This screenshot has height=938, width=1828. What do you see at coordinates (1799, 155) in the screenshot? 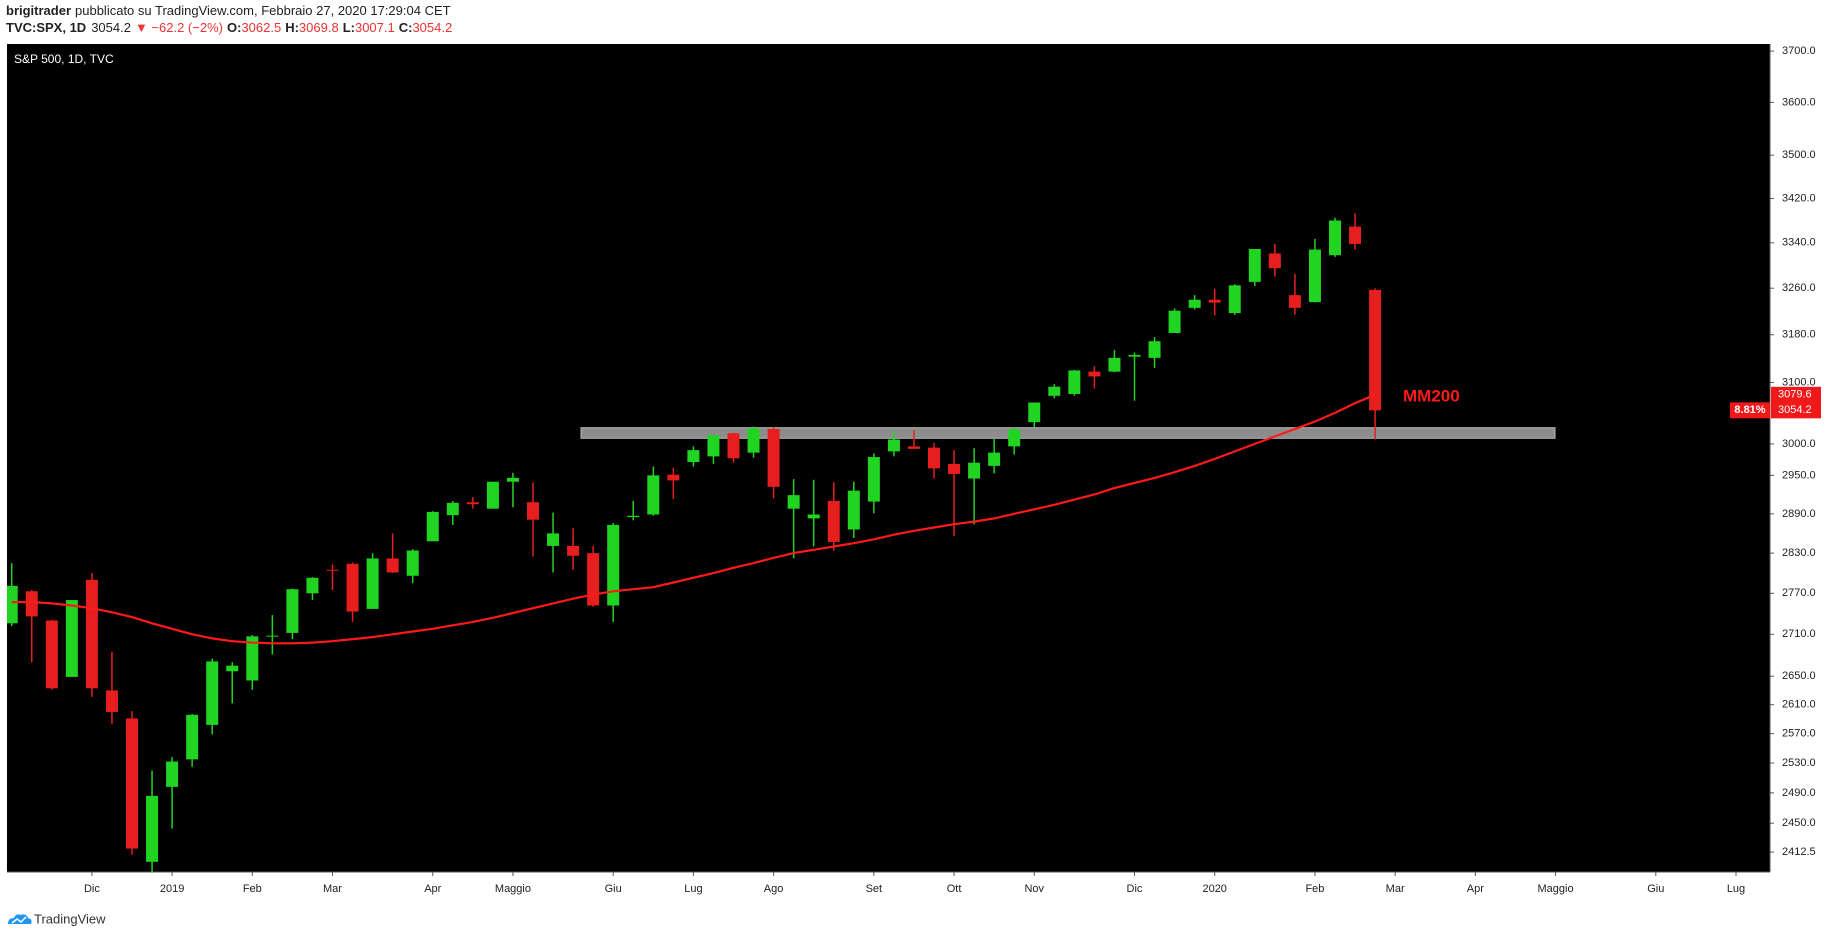
I see `y-tick-label: 3500.0` at bounding box center [1799, 155].